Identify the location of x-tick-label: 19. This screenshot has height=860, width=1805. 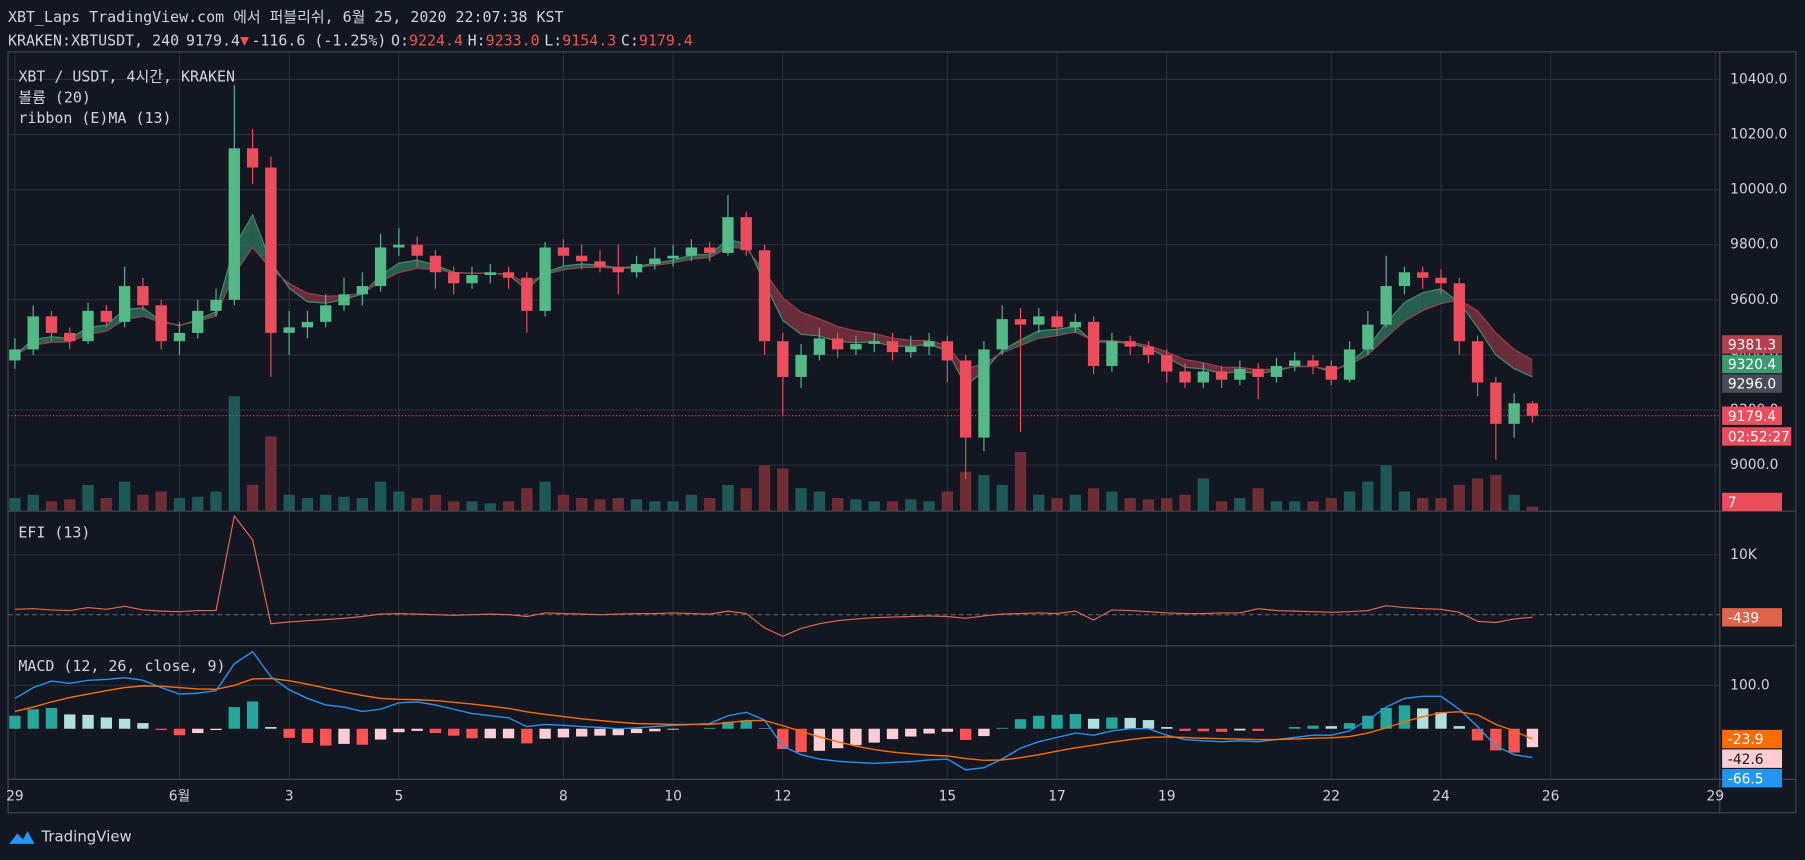
(1167, 797).